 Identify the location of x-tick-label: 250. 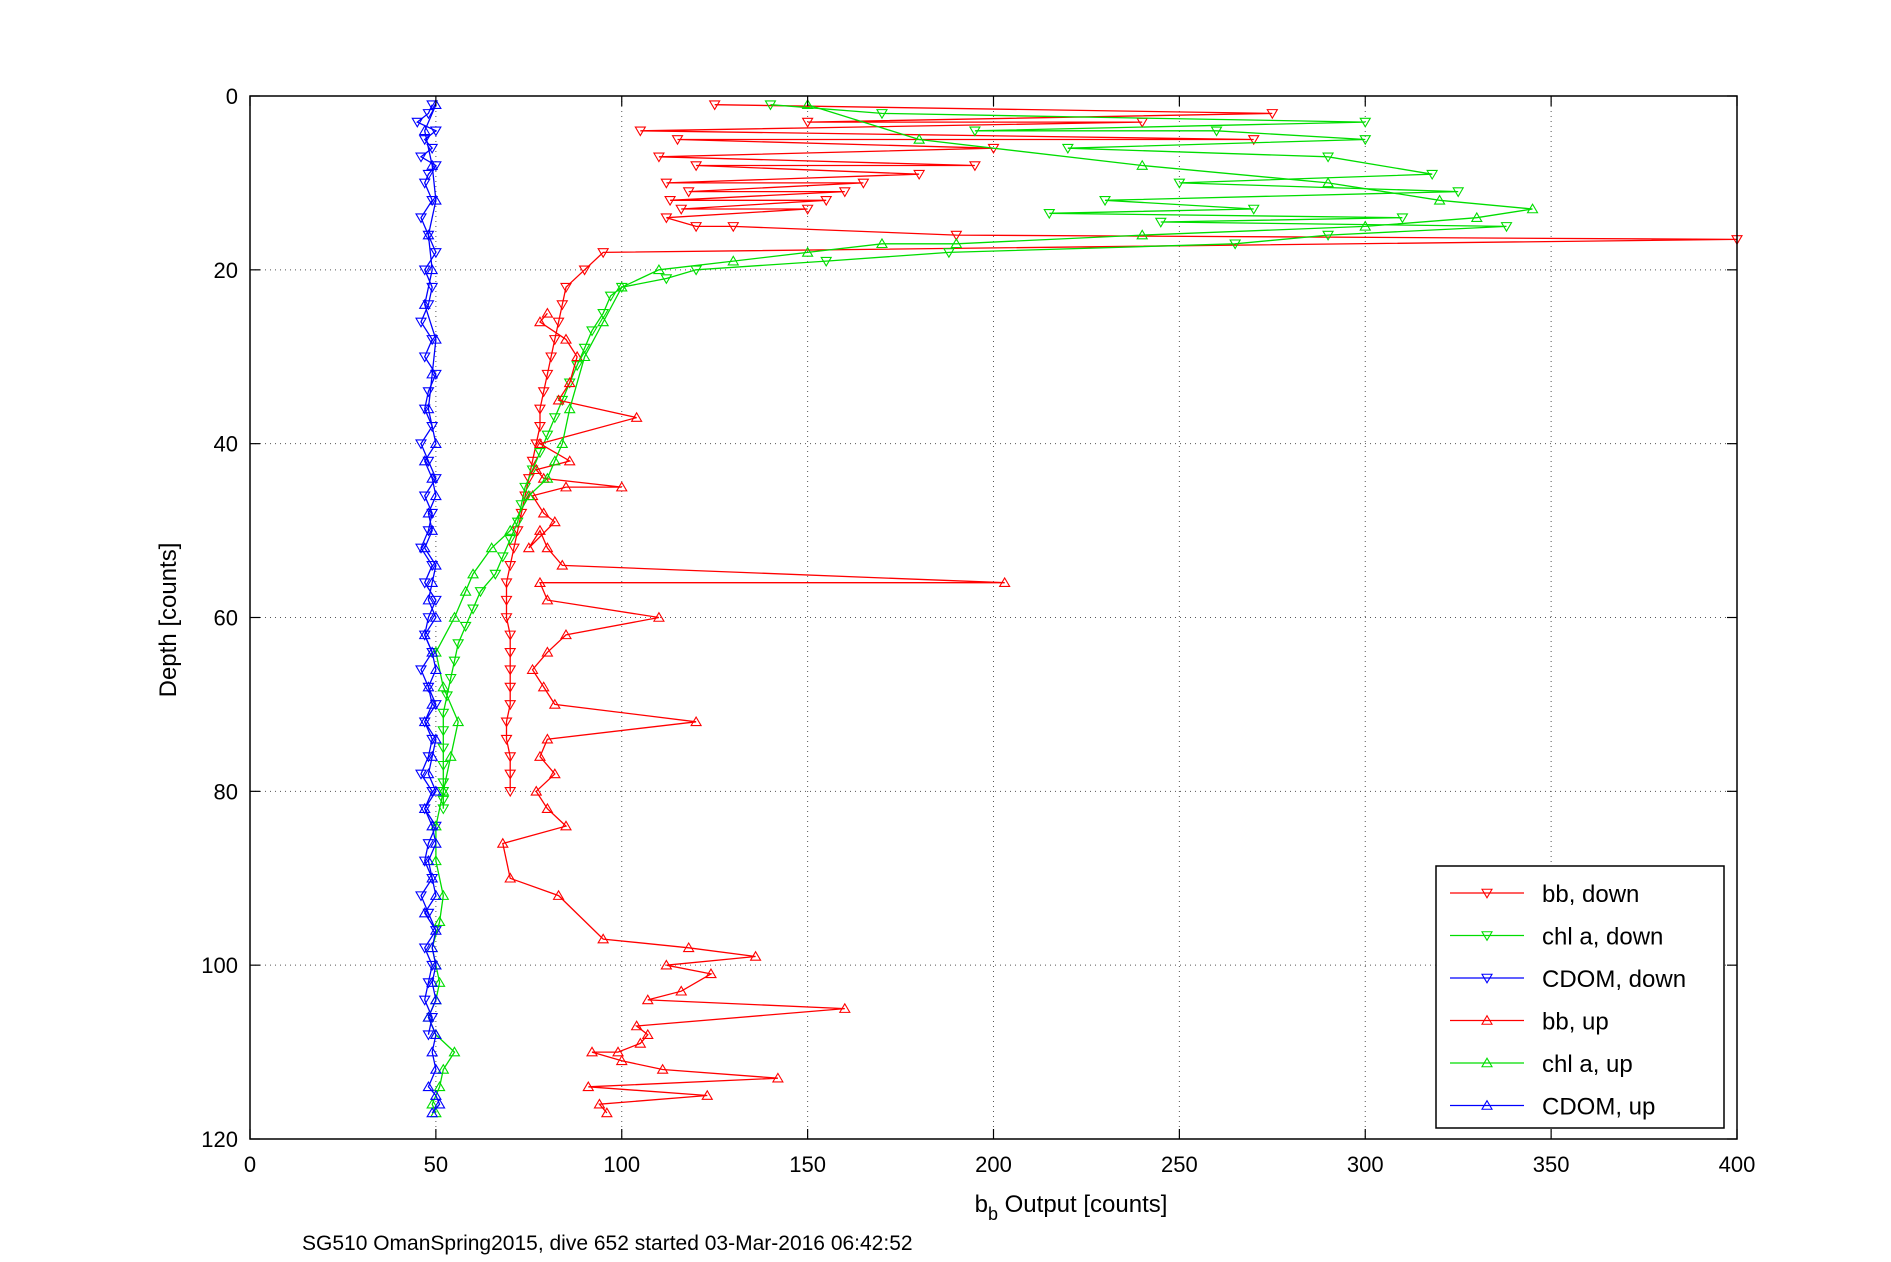
(1179, 1164).